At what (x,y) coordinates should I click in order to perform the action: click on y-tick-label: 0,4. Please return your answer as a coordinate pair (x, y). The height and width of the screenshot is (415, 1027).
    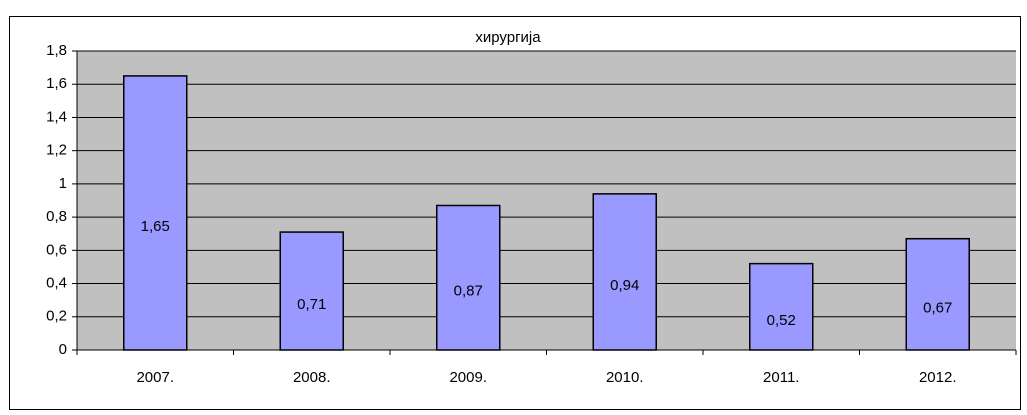
    Looking at the image, I should click on (56, 283).